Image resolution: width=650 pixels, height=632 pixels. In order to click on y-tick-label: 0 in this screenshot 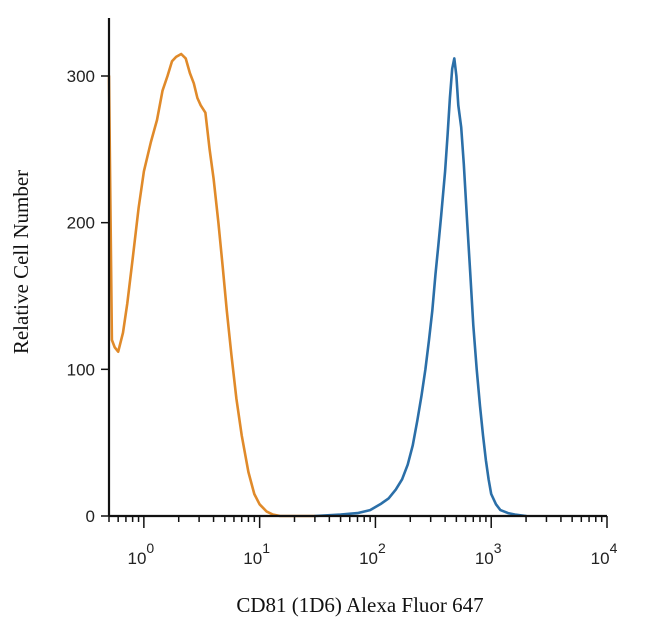, I will do `click(90, 516)`.